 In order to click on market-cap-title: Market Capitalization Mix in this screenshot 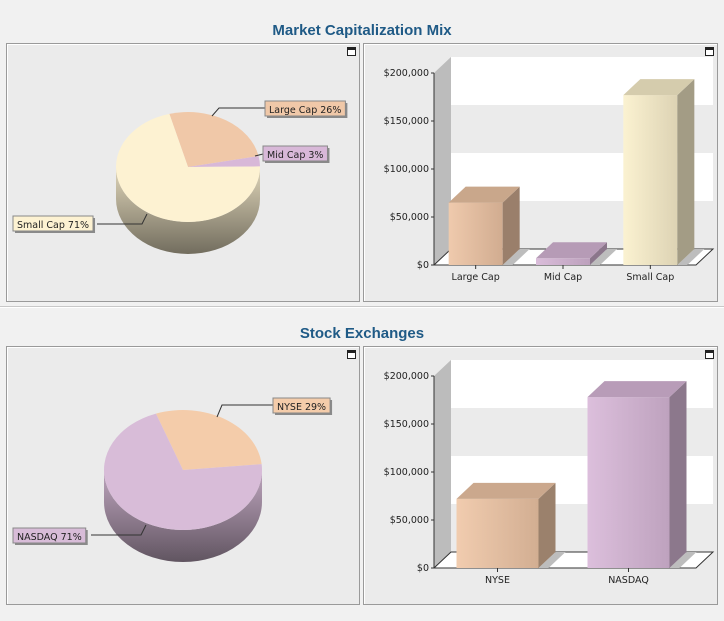, I will do `click(362, 30)`.